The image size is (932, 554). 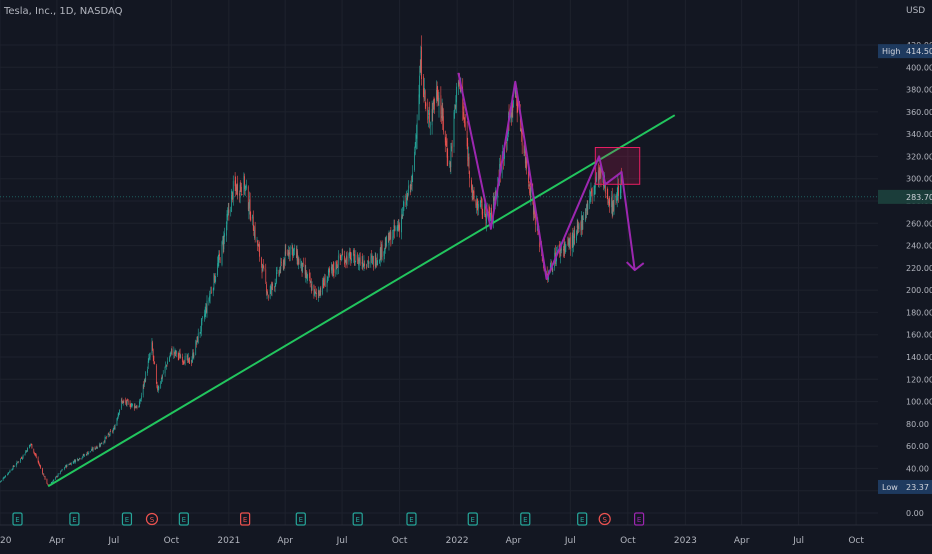 What do you see at coordinates (919, 51) in the screenshot?
I see `badge-value-high: 414.50` at bounding box center [919, 51].